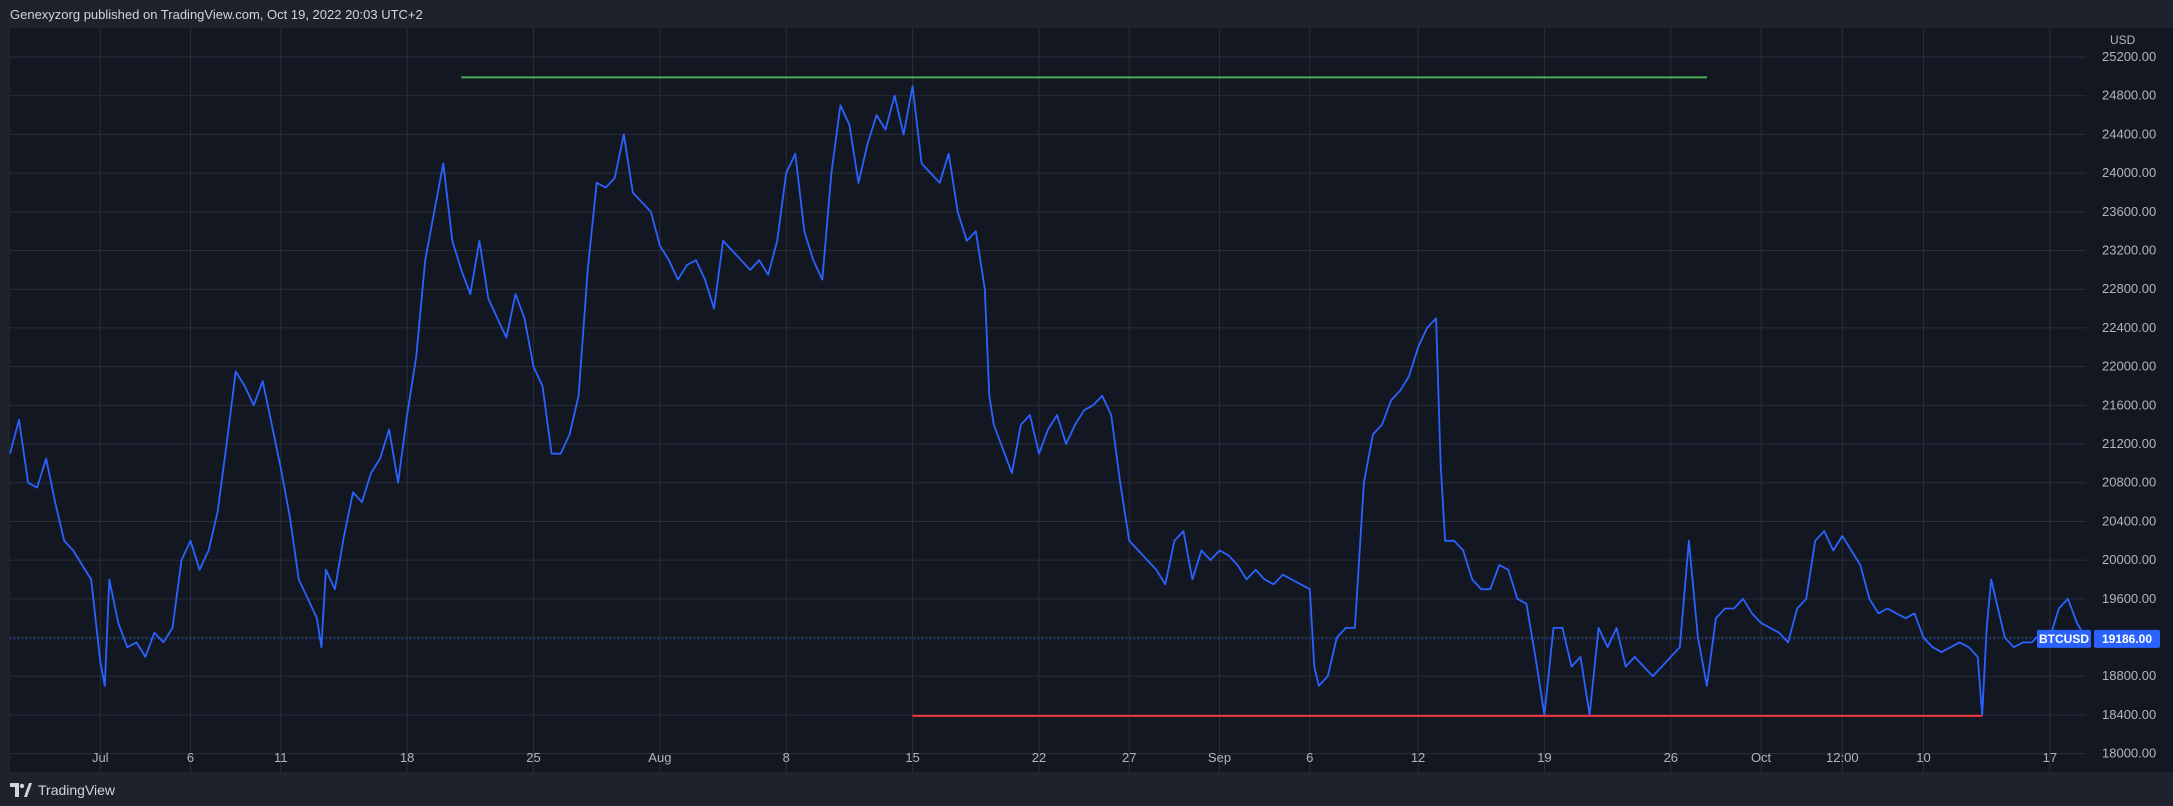 The image size is (2173, 806). Describe the element at coordinates (407, 757) in the screenshot. I see `time-tick-label: 18` at that location.